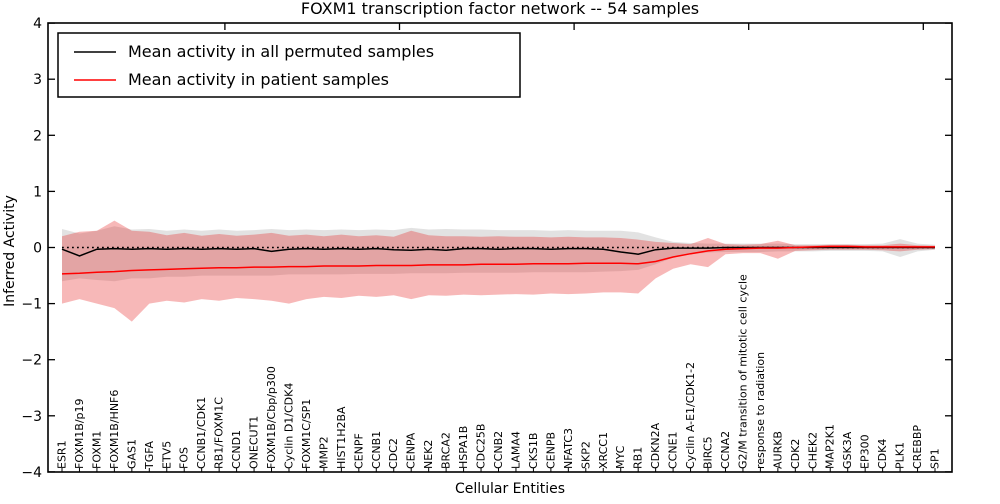 The width and height of the screenshot is (1000, 504). Describe the element at coordinates (258, 79) in the screenshot. I see `legend-label-patient: Mean activity in patient samples` at that location.